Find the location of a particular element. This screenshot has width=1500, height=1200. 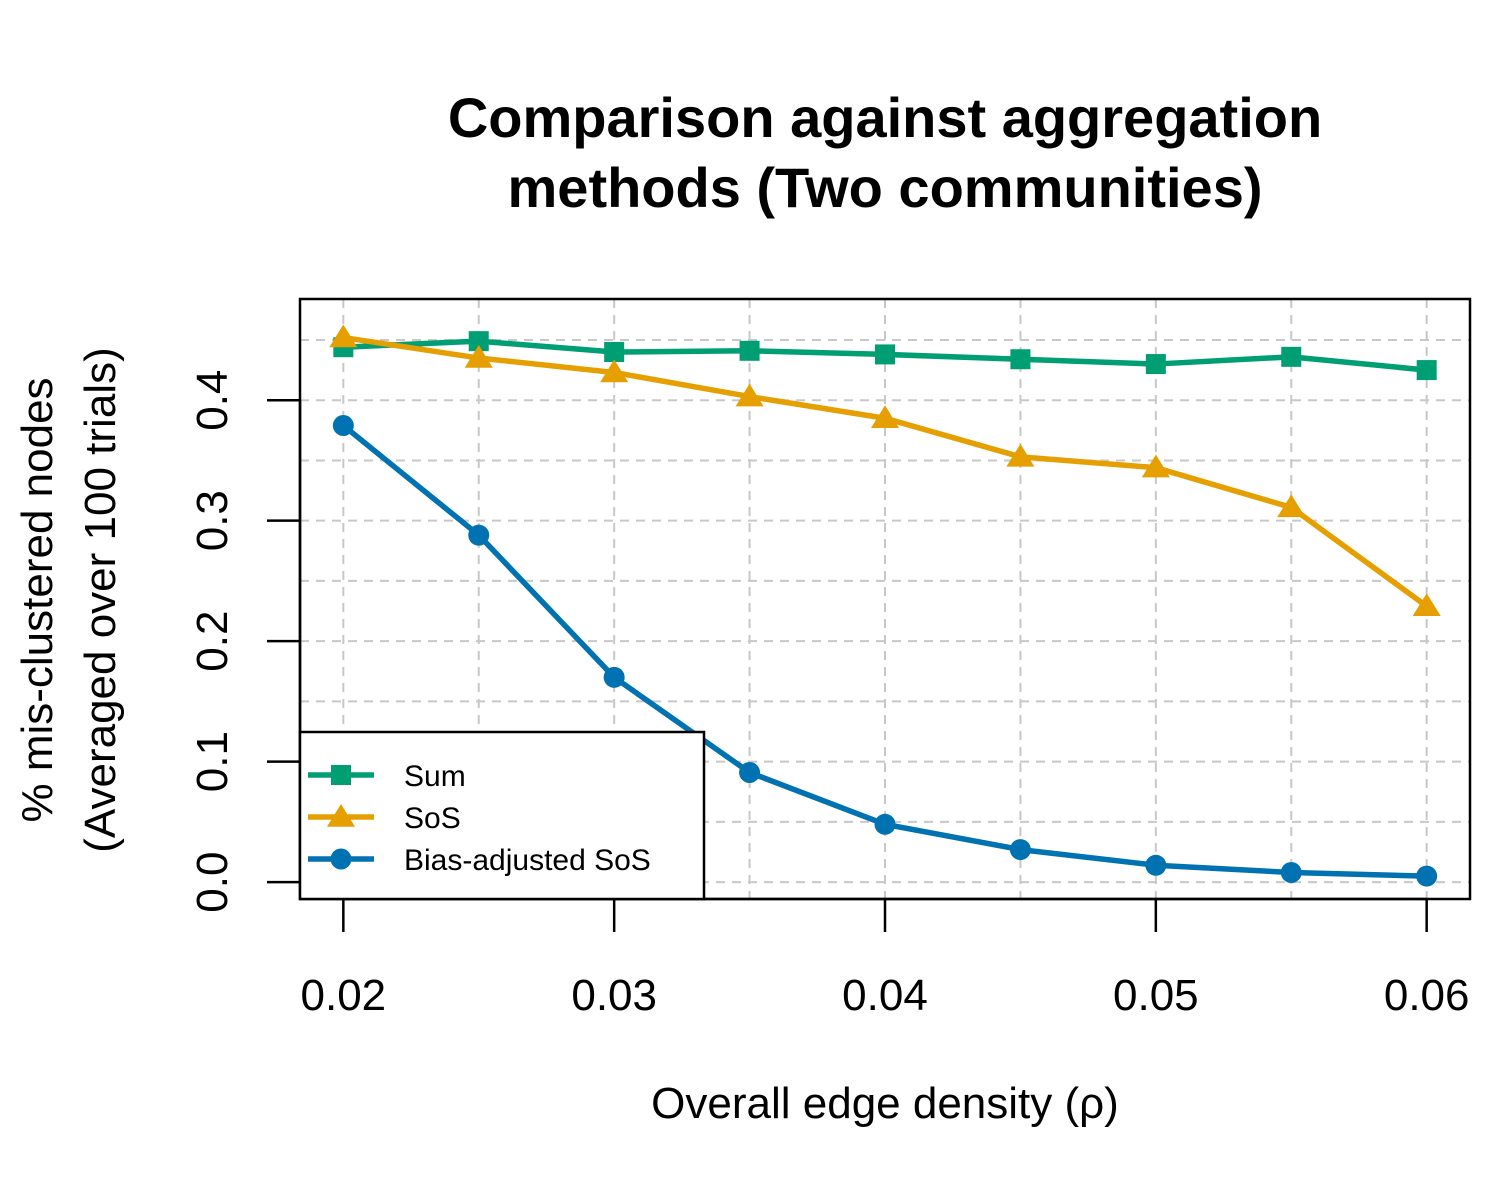

y-tick-label: 0.0 is located at coordinates (212, 882).